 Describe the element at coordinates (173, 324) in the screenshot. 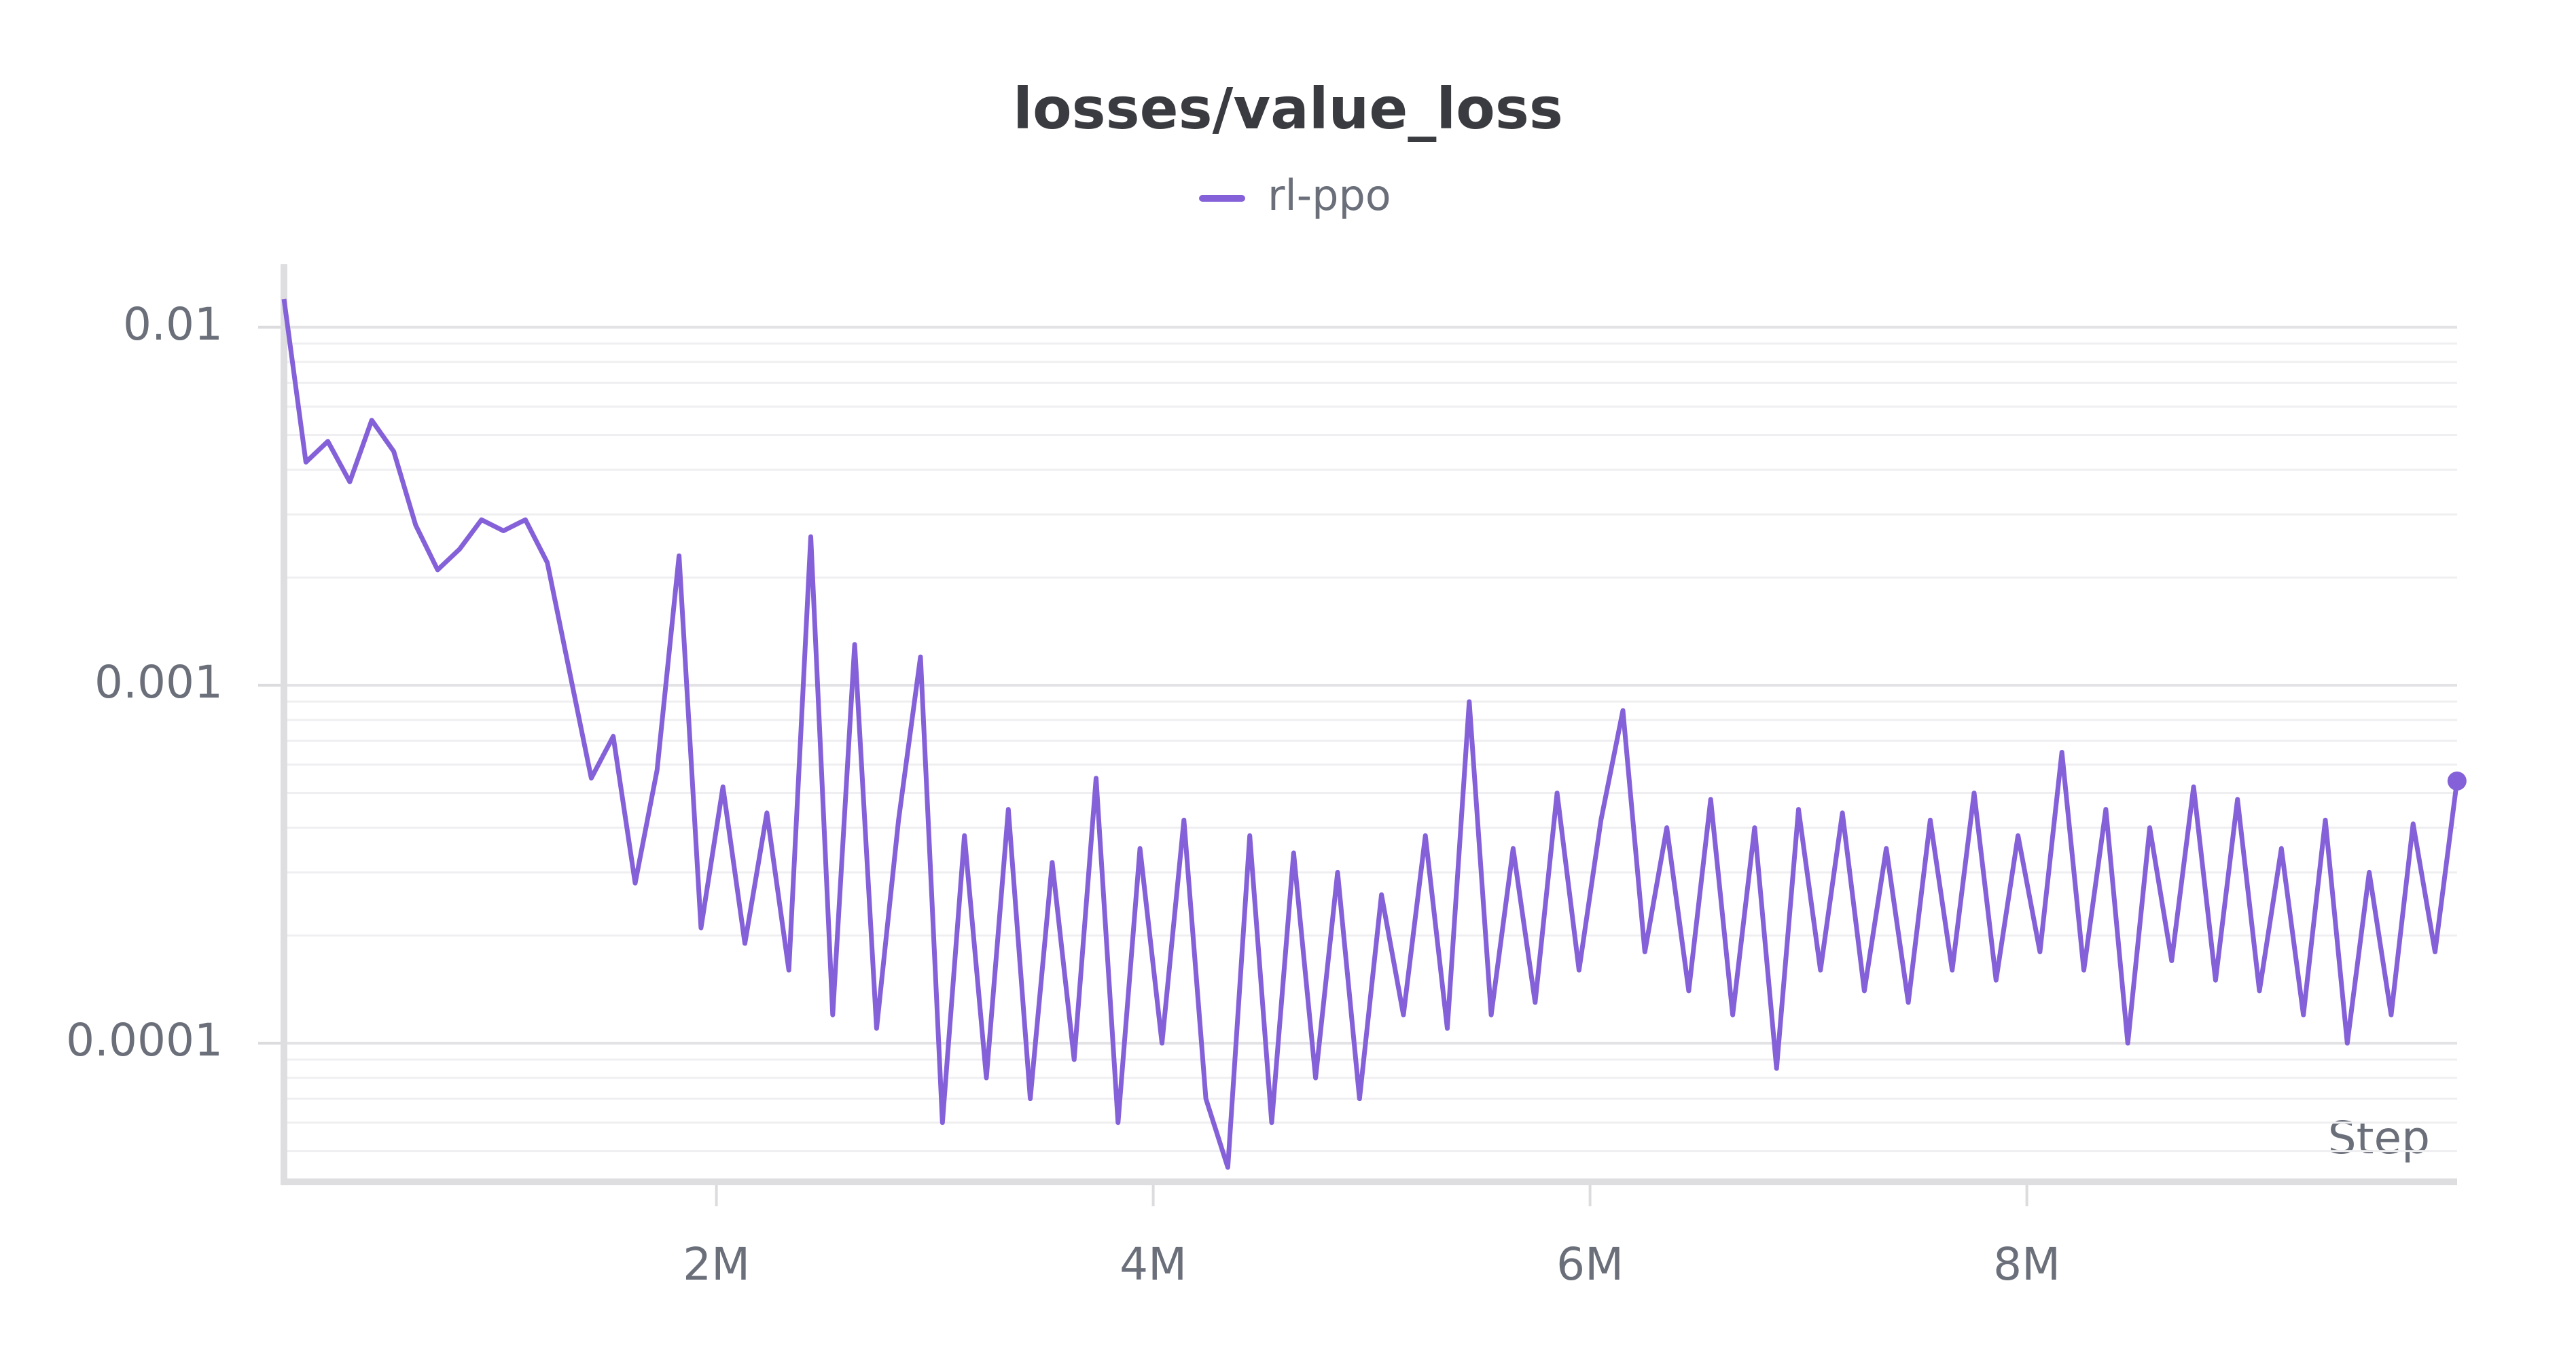

I see `y-tick-label: 0.01` at that location.